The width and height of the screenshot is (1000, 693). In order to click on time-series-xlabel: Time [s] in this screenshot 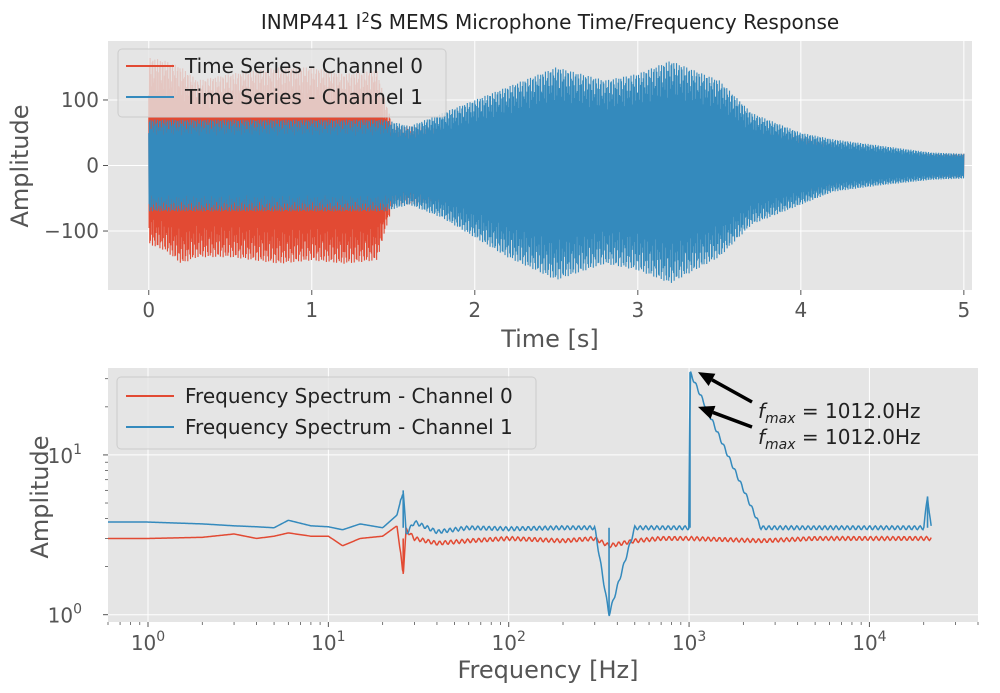, I will do `click(549, 339)`.